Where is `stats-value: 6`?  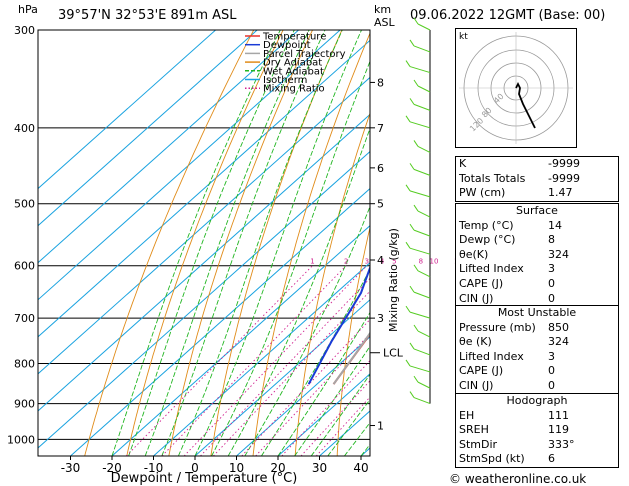
stats-value: 6 is located at coordinates (551, 459).